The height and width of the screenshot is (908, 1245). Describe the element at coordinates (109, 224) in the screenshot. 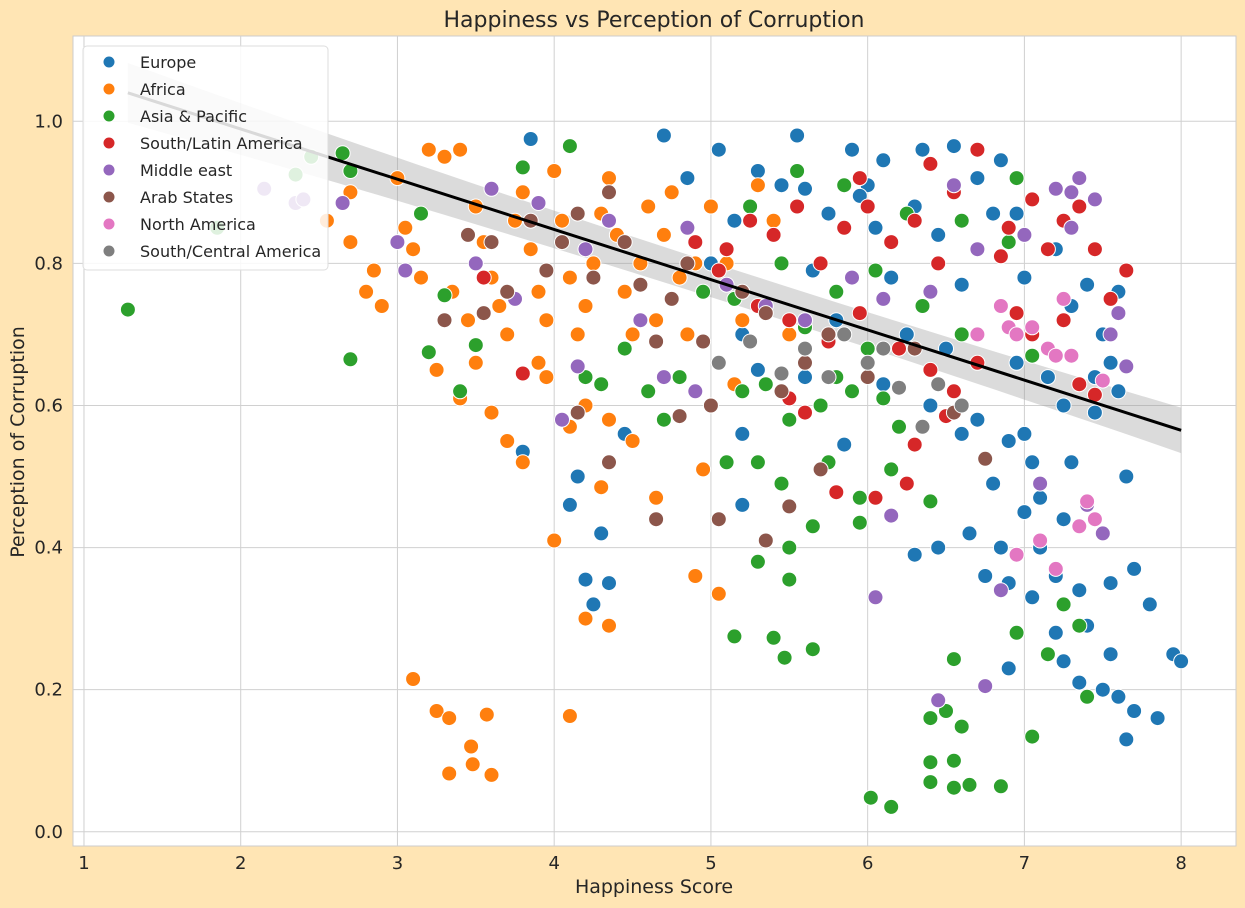

I see `legend-marker` at that location.